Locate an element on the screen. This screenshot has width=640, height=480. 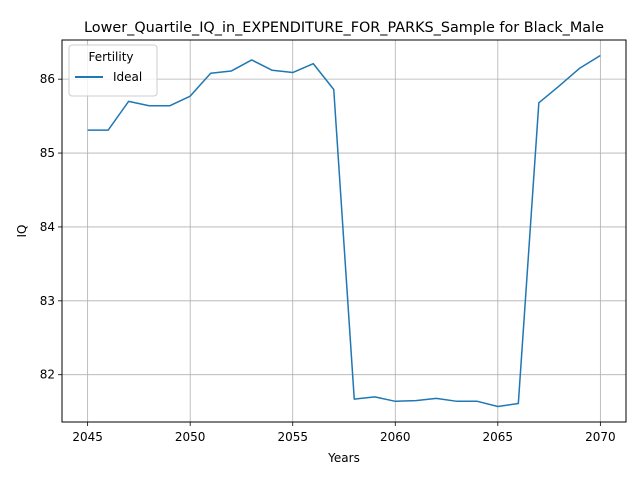
x-tick-label: 2060 is located at coordinates (395, 437).